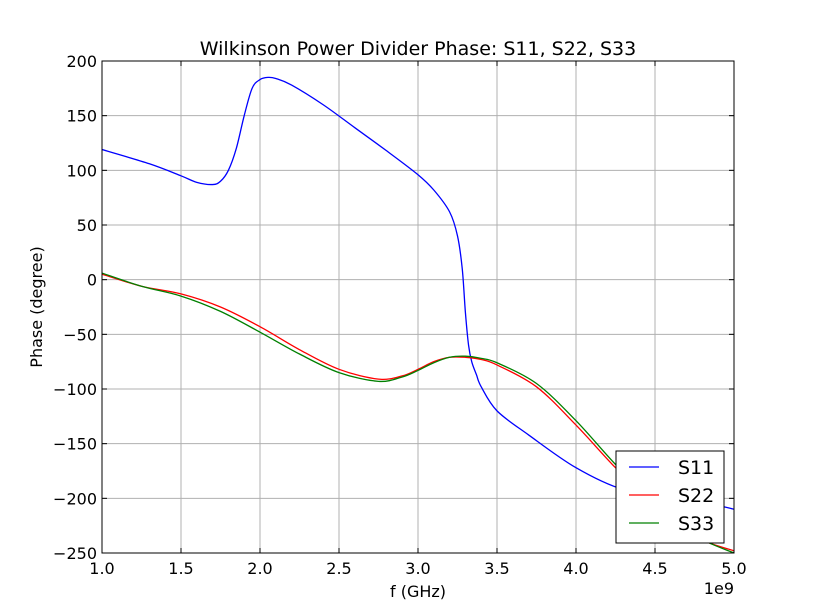  Describe the element at coordinates (696, 496) in the screenshot. I see `legend-label-s22: S22` at that location.